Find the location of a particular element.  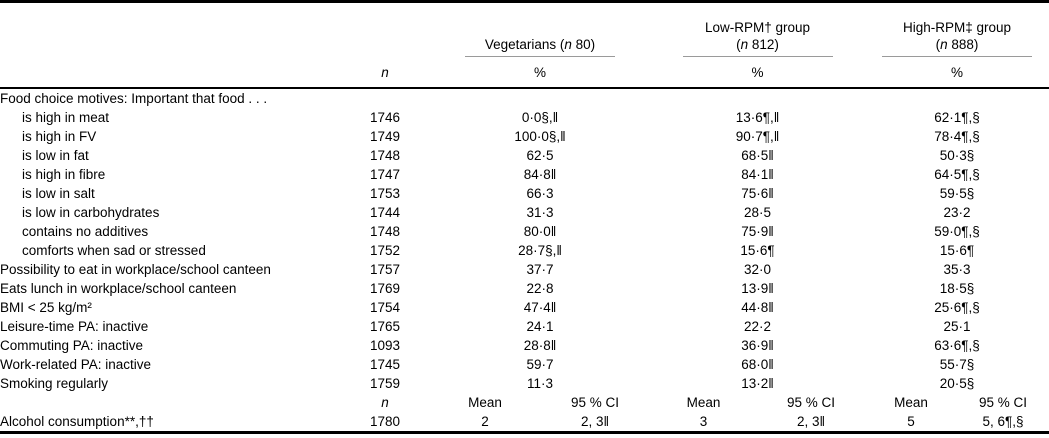

column-header-row: n % % % is located at coordinates (524, 73).